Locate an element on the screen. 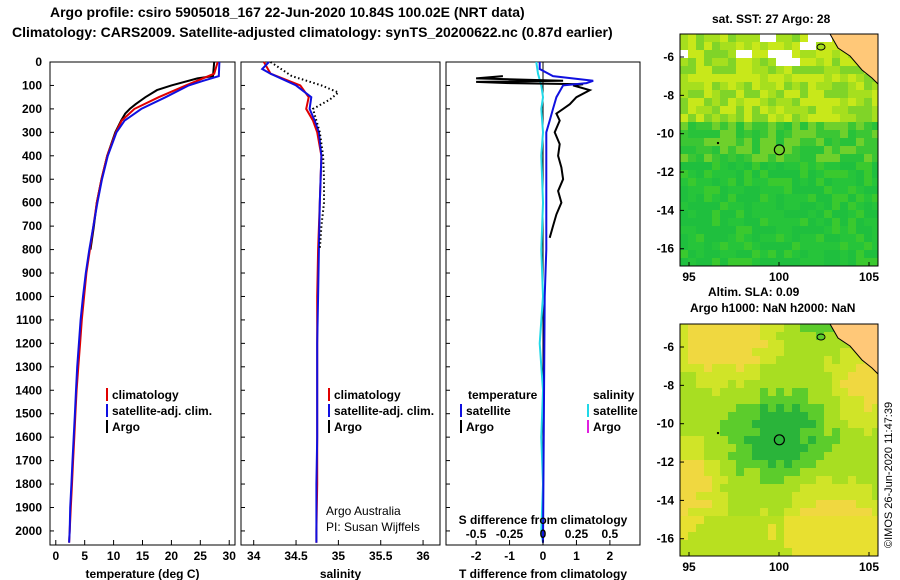 The height and width of the screenshot is (580, 900). sla-lat-label: -16 is located at coordinates (666, 539).